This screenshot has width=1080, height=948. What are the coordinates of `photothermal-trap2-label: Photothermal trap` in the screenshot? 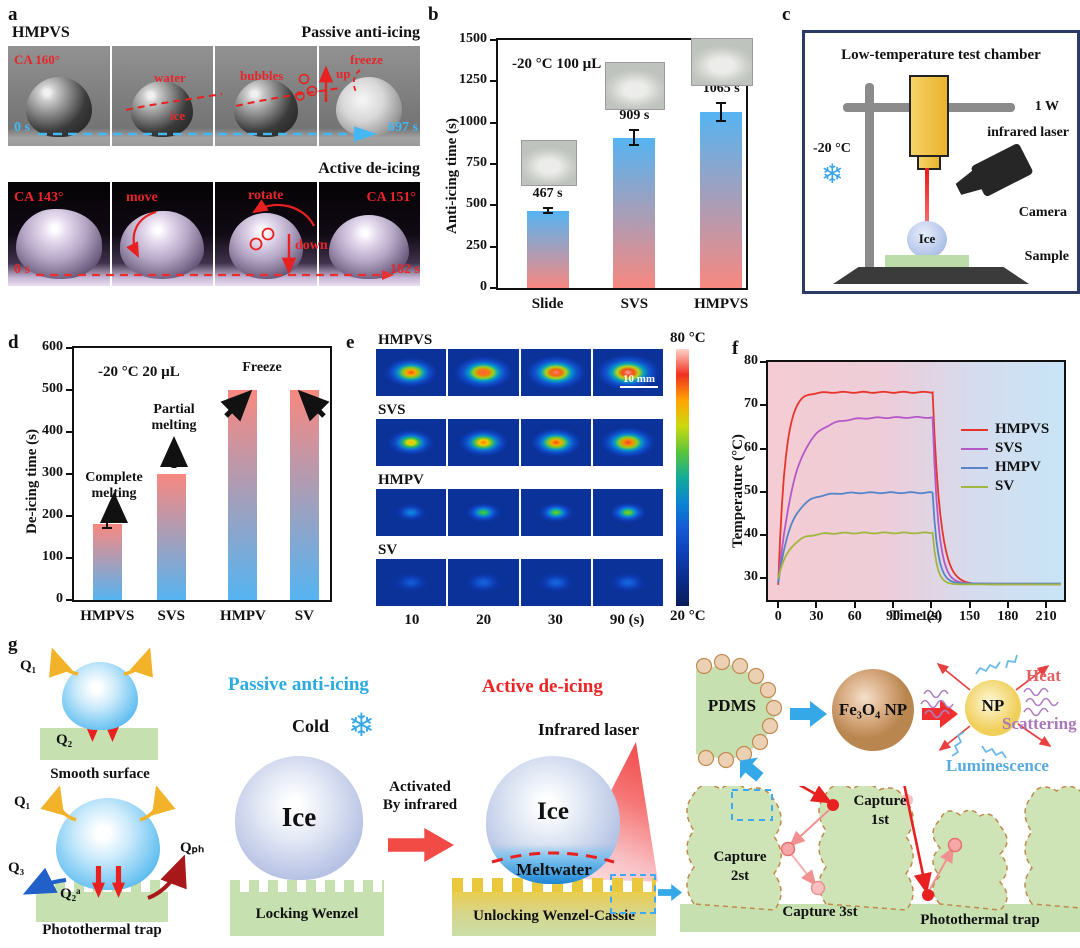 It's located at (980, 920).